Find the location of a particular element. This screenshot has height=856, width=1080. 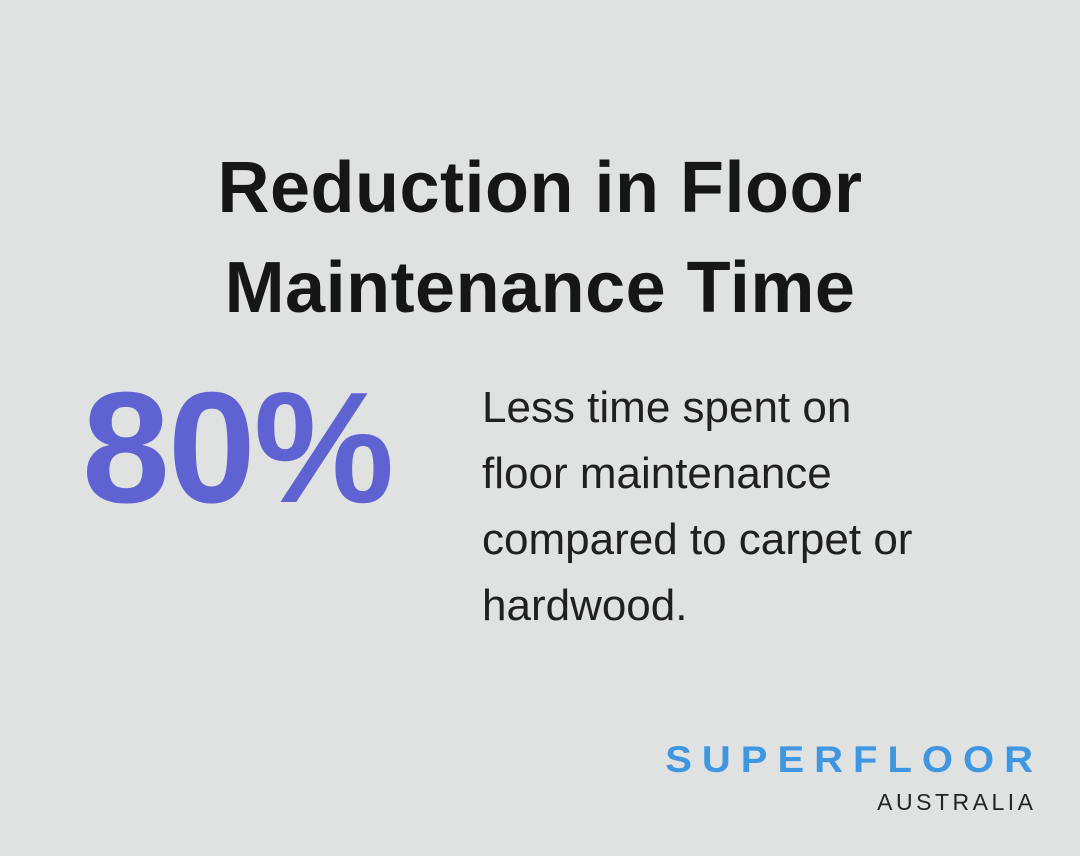

stat-description-line-1: Less time spent on is located at coordinates (667, 407).